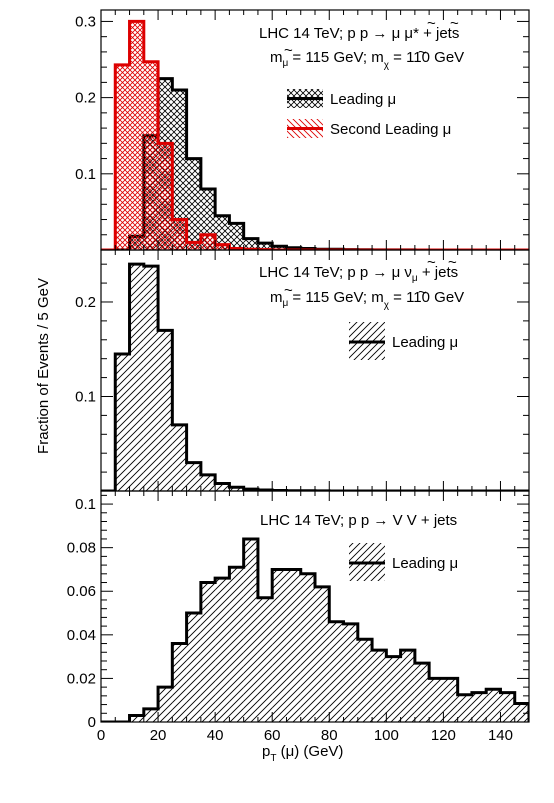  I want to click on y-tick-label: 0.02, so click(81, 678).